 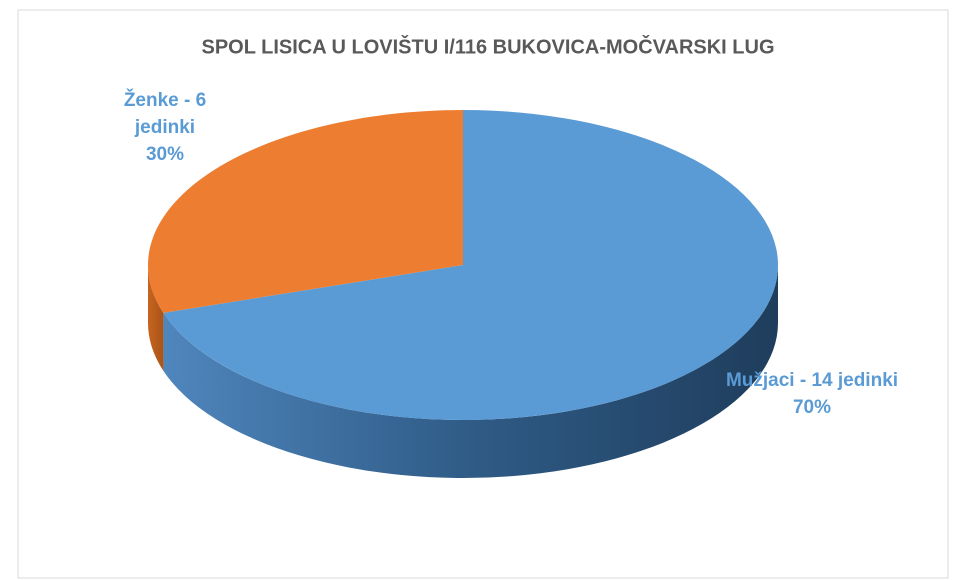 I want to click on data-label: Mužjaci - 14 jedinki 70%, so click(x=812, y=394).